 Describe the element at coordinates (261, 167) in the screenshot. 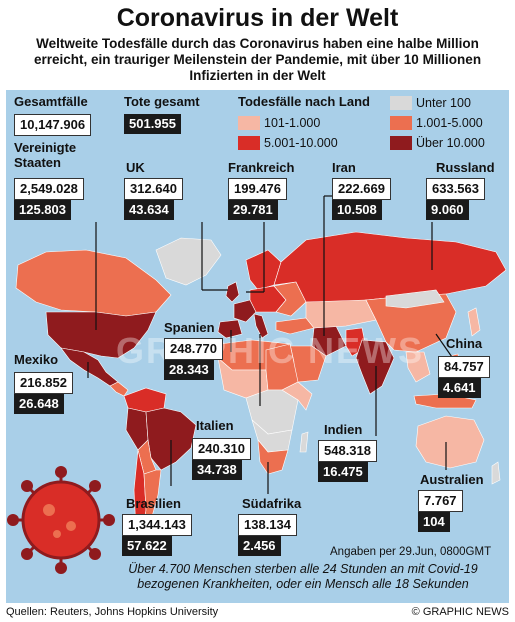

I see `country-label-france: Frankreich` at that location.